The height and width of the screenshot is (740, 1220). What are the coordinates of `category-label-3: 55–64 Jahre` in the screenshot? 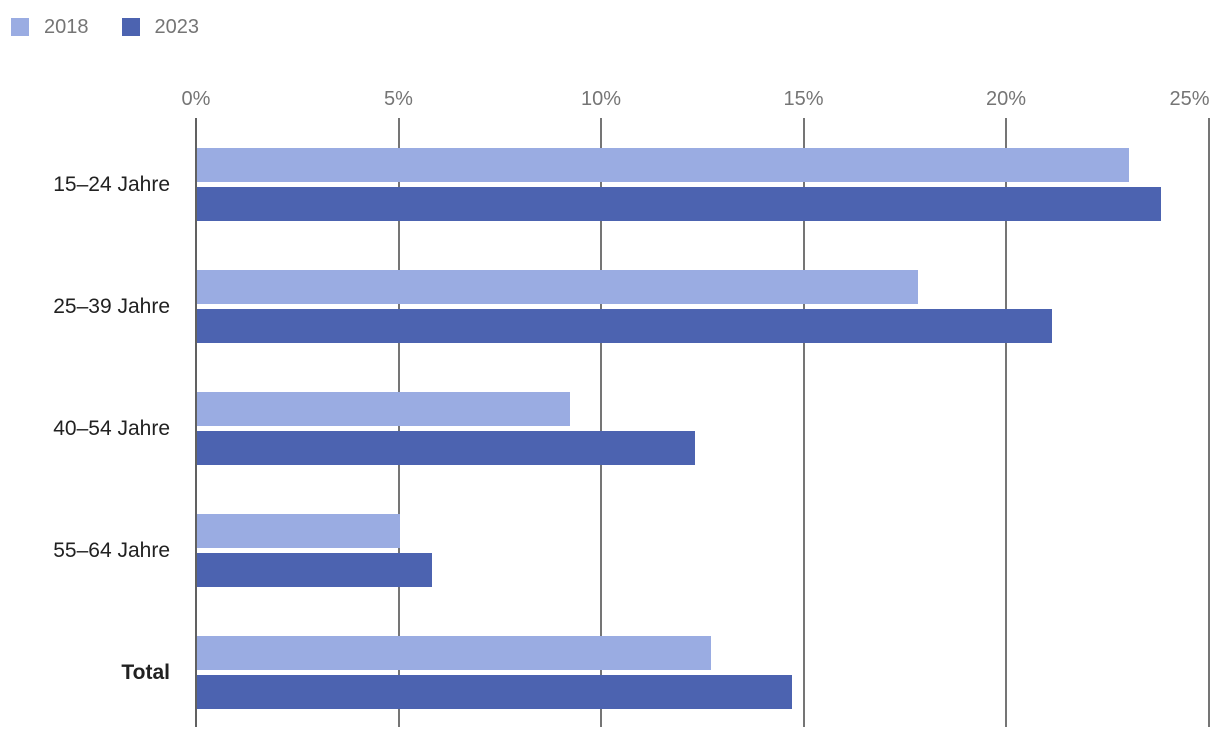 It's located at (111, 550).